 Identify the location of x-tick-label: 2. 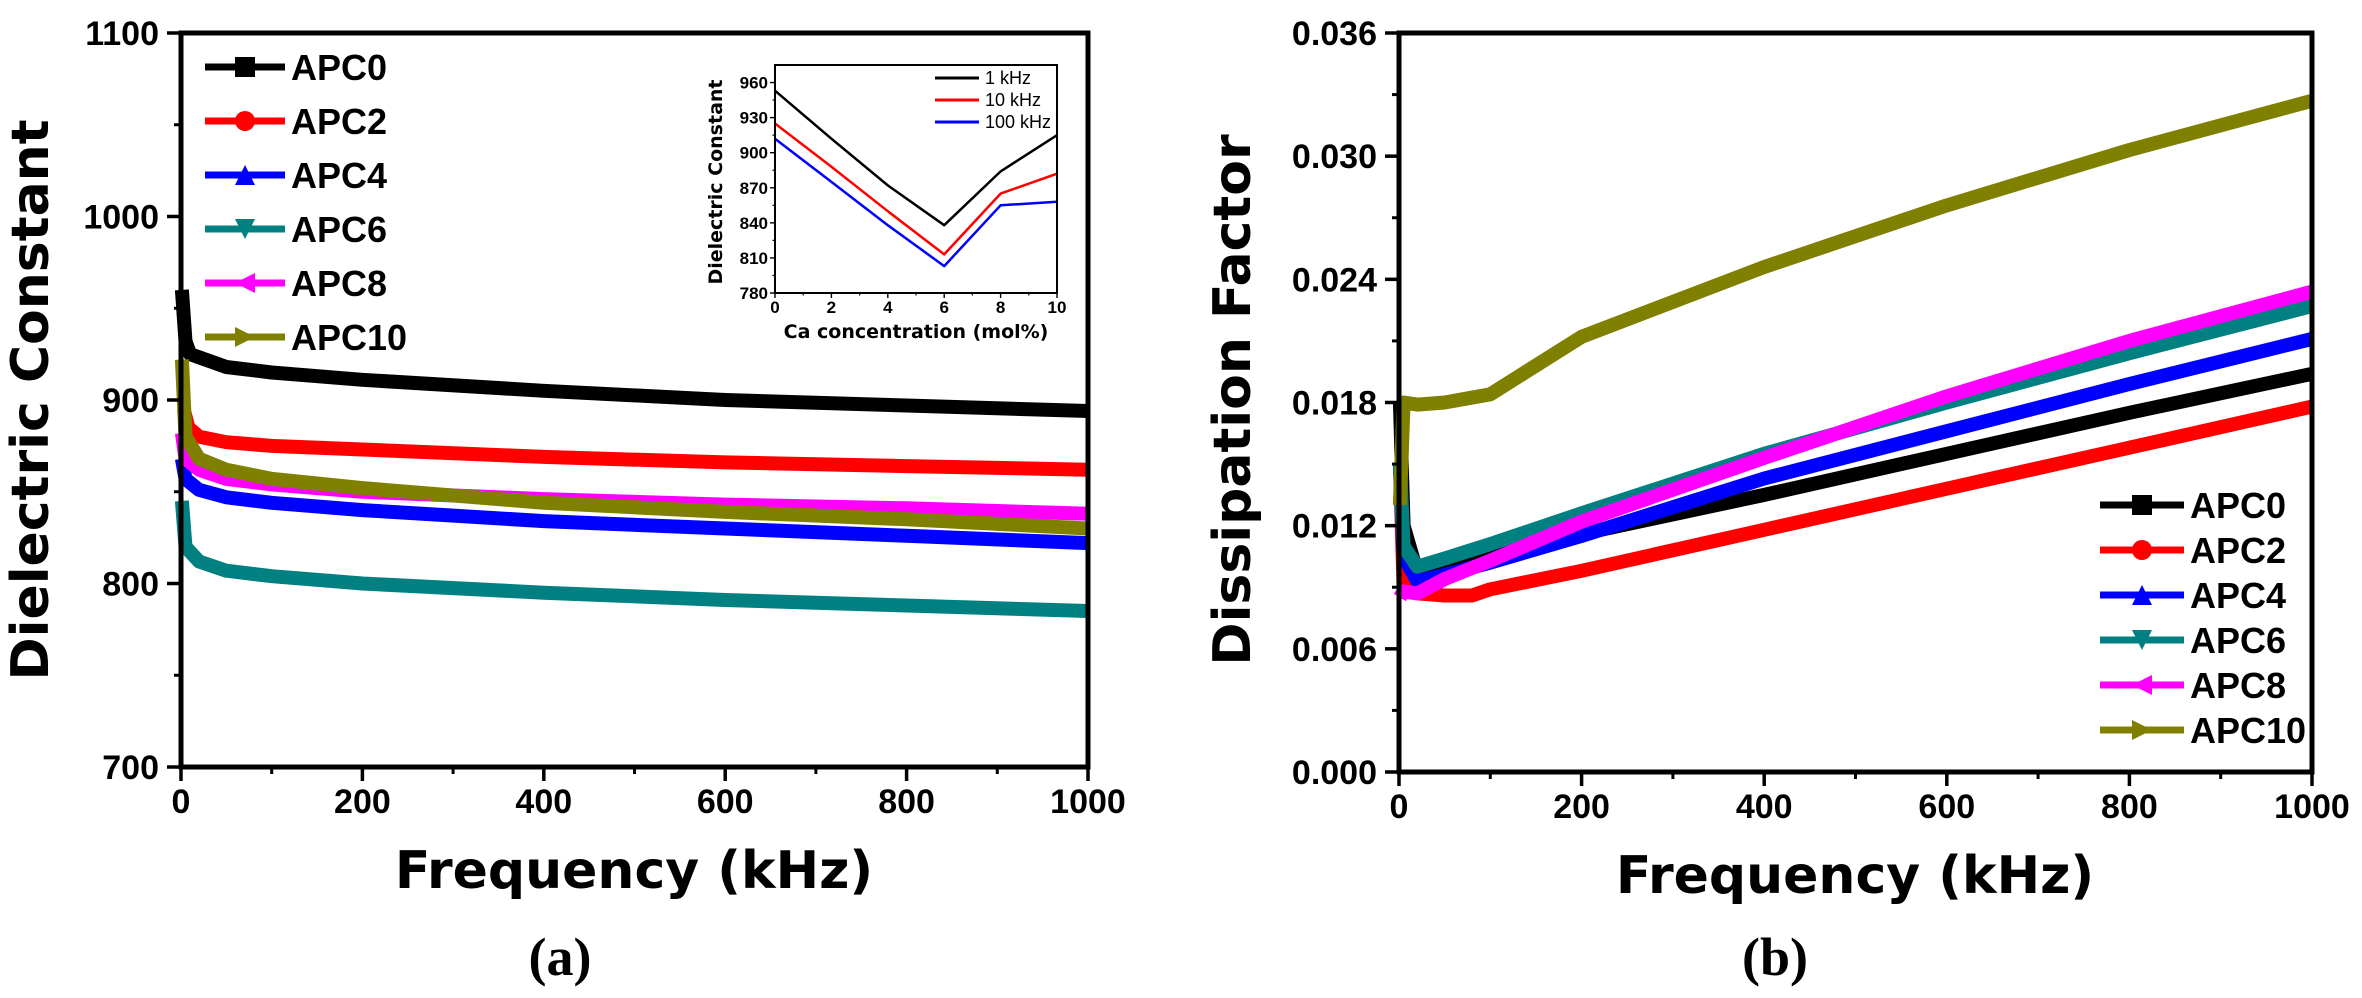
(831, 307).